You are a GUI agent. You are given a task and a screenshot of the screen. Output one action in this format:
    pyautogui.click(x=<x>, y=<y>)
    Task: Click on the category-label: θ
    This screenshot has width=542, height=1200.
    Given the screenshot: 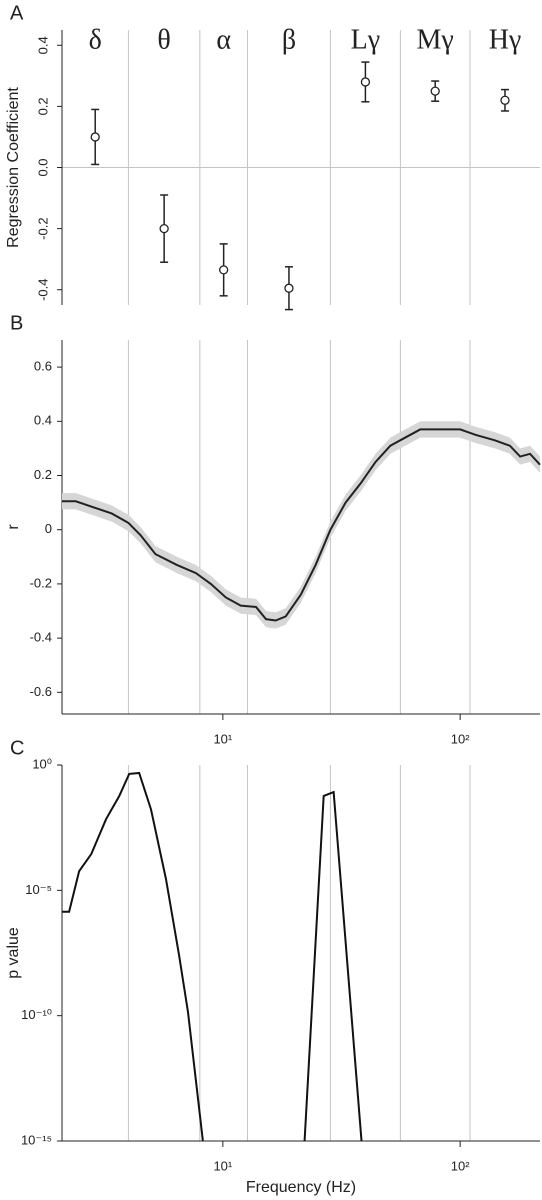 What is the action you would take?
    pyautogui.click(x=163, y=39)
    